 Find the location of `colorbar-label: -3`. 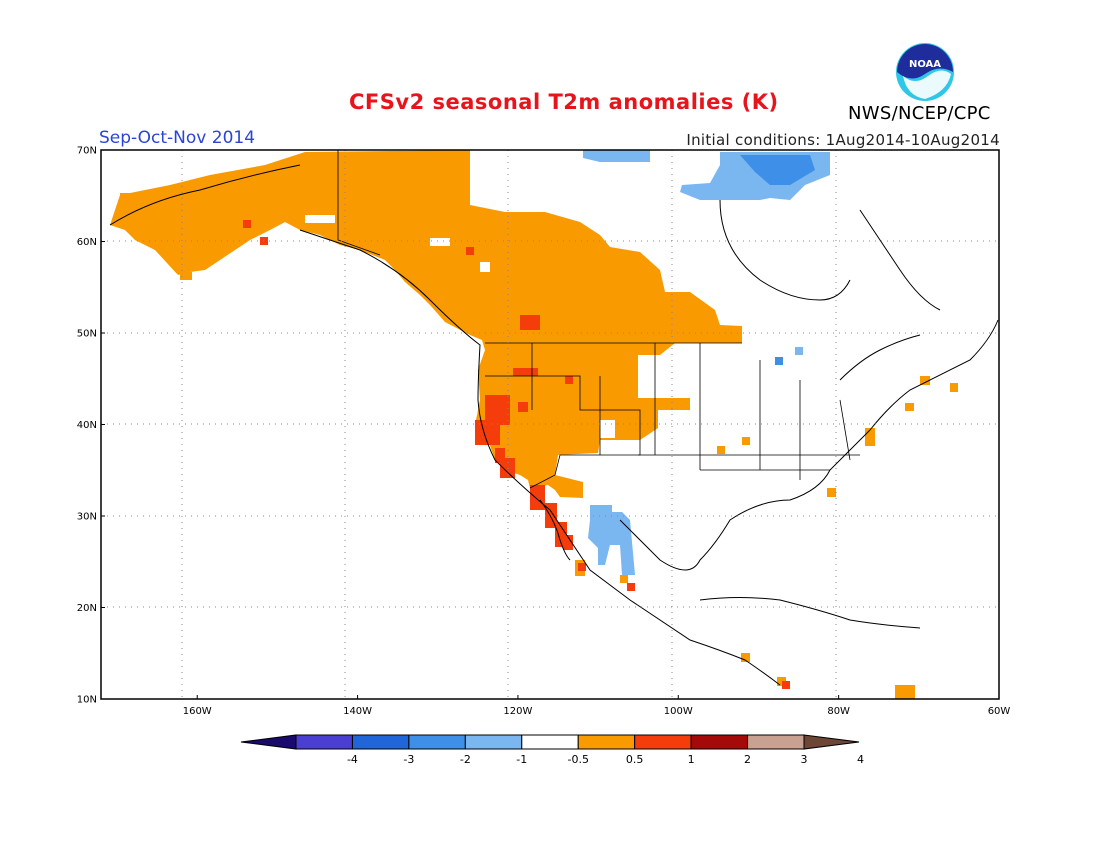

colorbar-label: -3 is located at coordinates (408, 759).